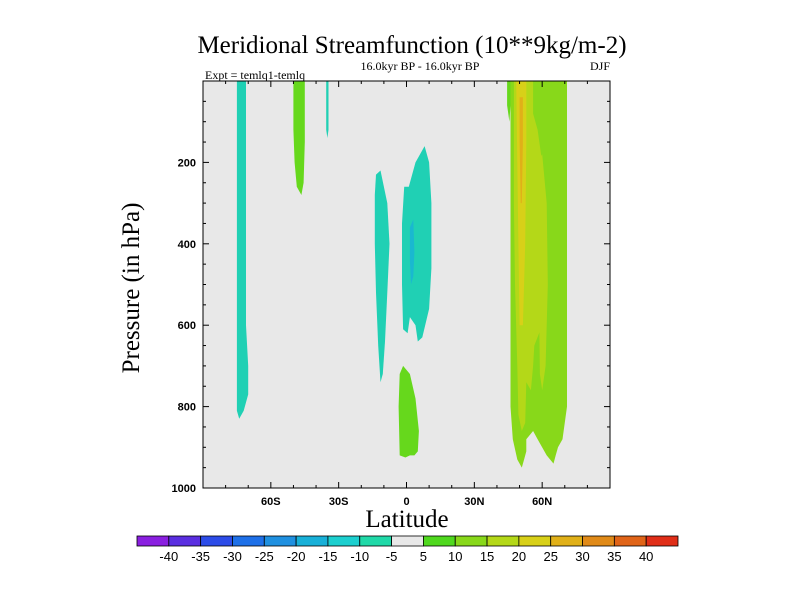 This screenshot has height=600, width=800. What do you see at coordinates (420, 66) in the screenshot?
I see `subtitle-center: 16.0kyr BP - 16.0kyr BP` at bounding box center [420, 66].